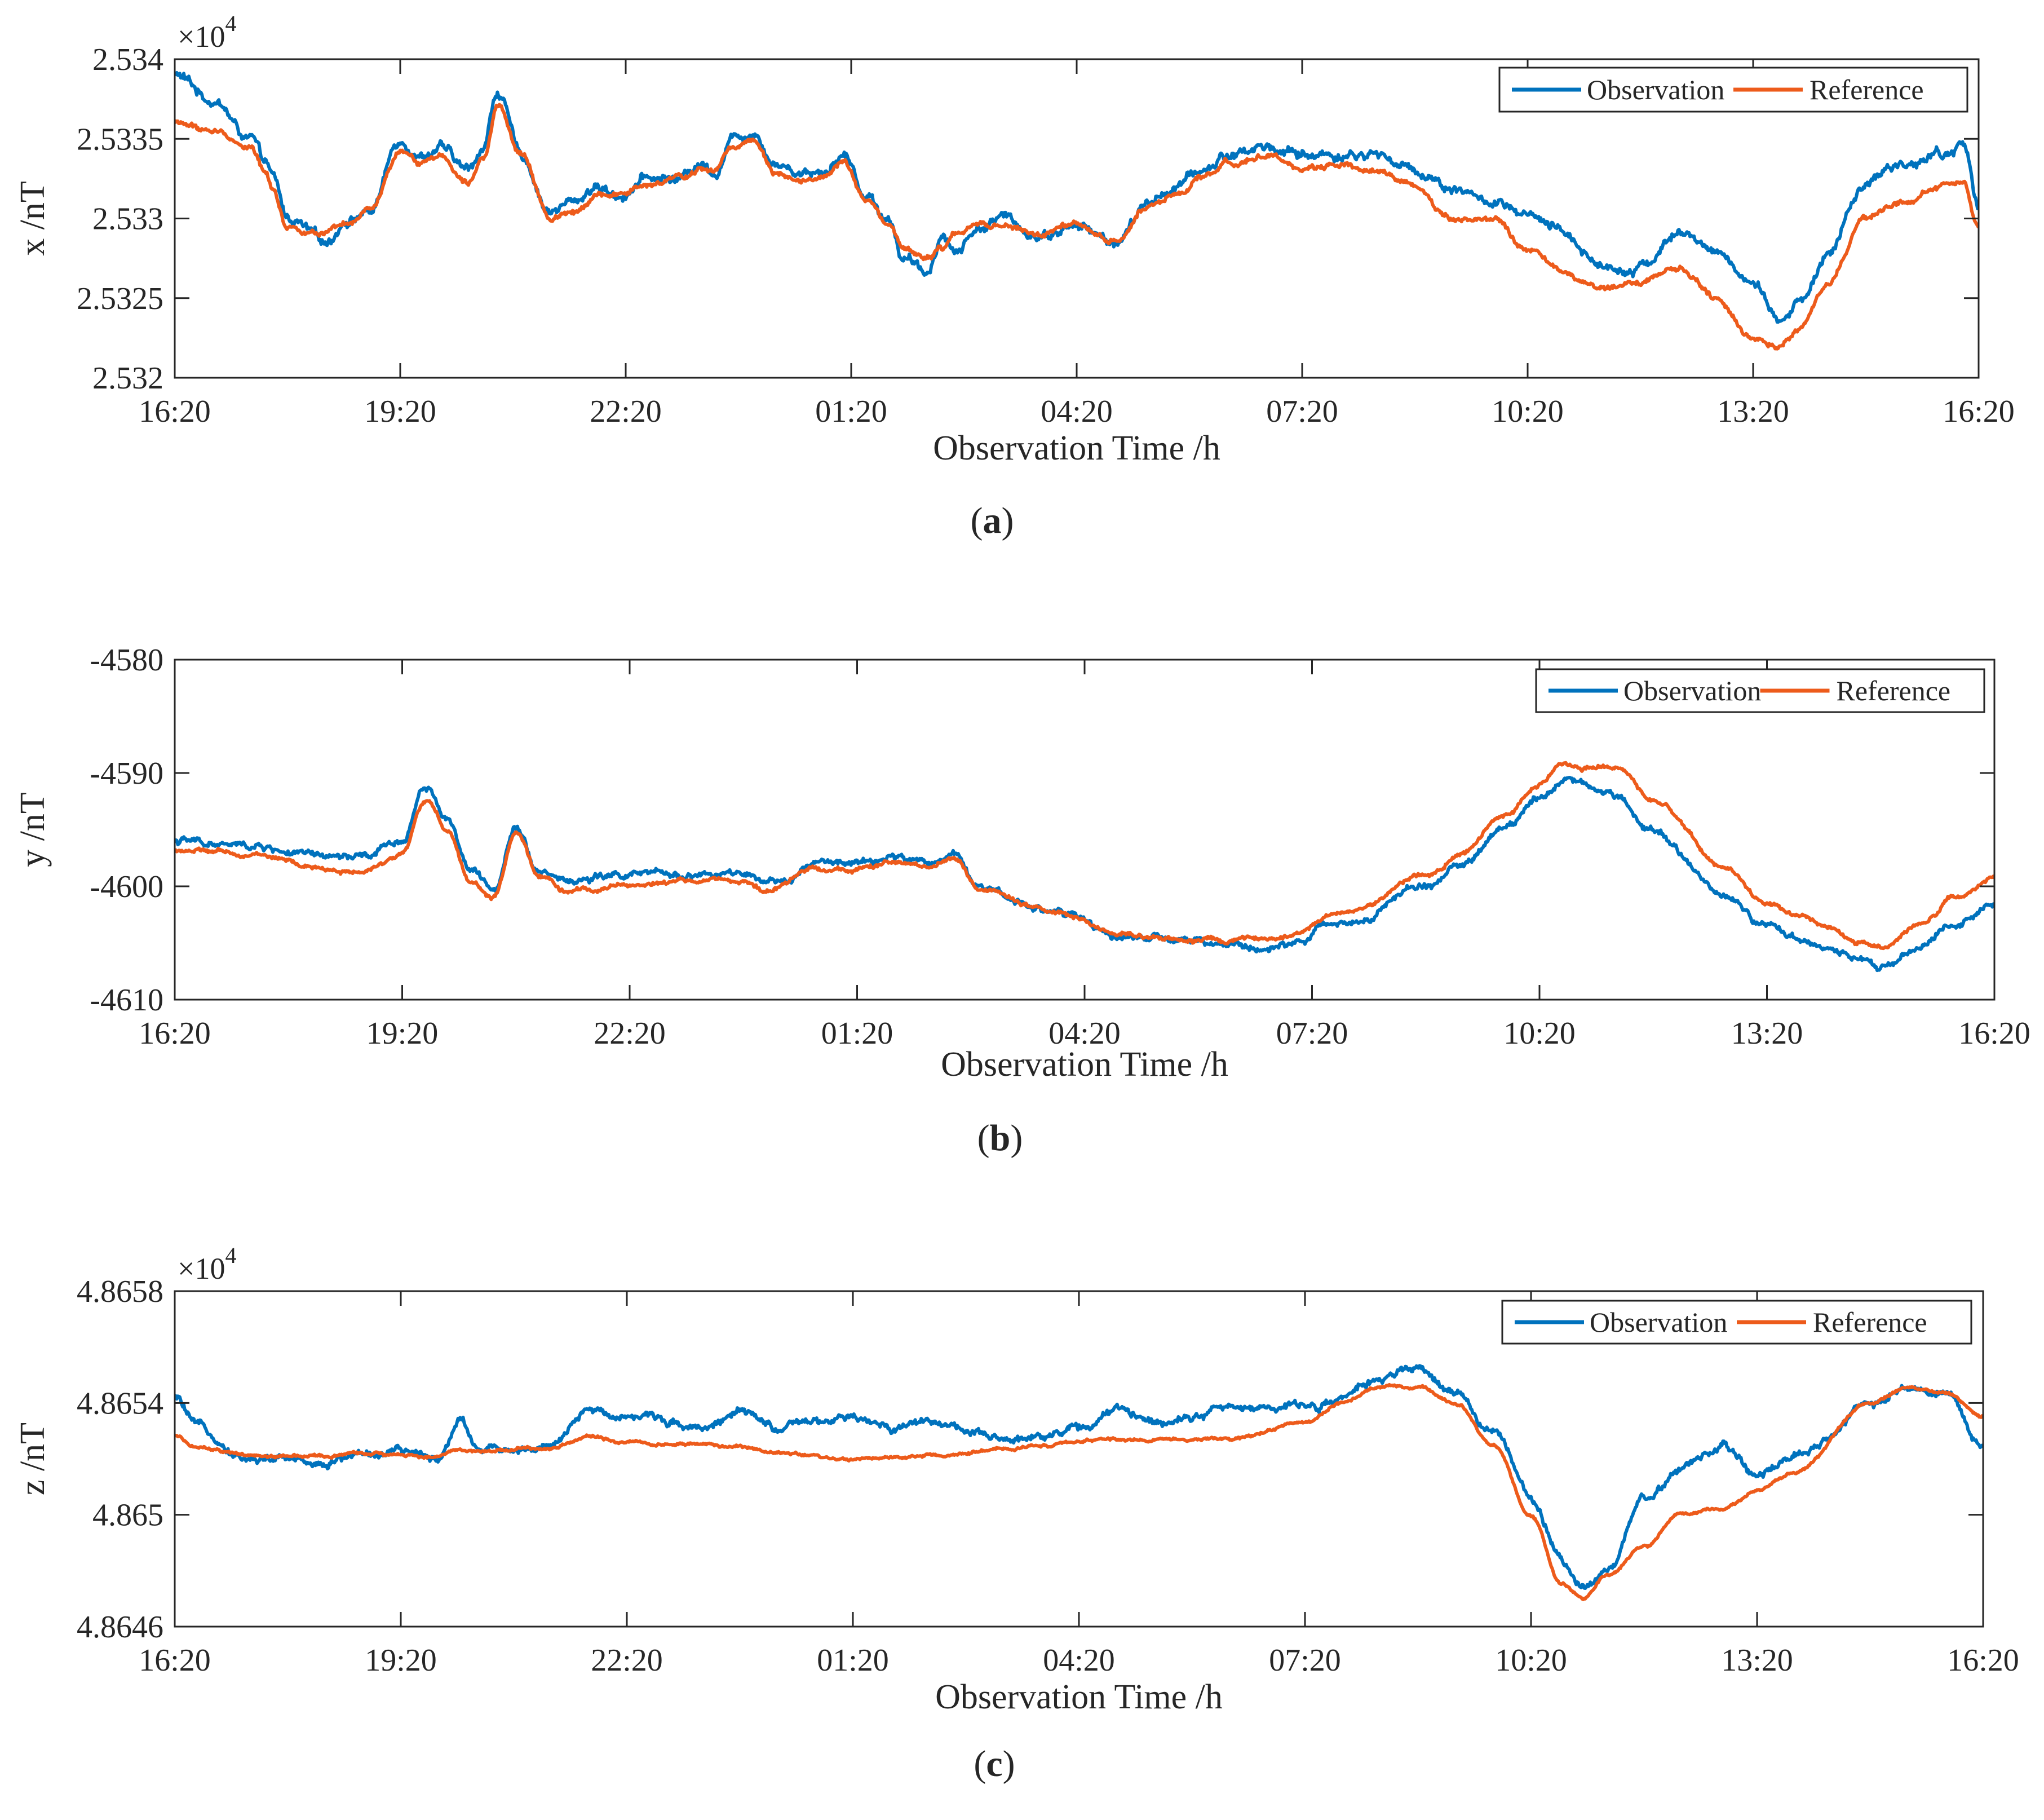 The height and width of the screenshot is (1820, 2044). Describe the element at coordinates (127, 1515) in the screenshot. I see `y-tick-label: 4.865` at that location.